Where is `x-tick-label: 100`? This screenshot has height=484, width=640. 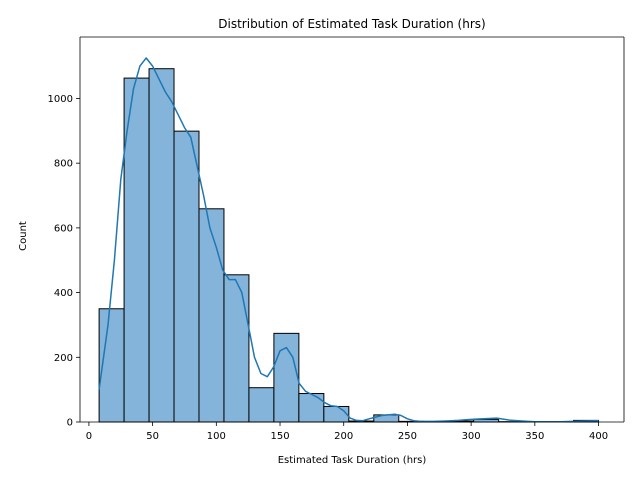
x-tick-label: 100 is located at coordinates (216, 436).